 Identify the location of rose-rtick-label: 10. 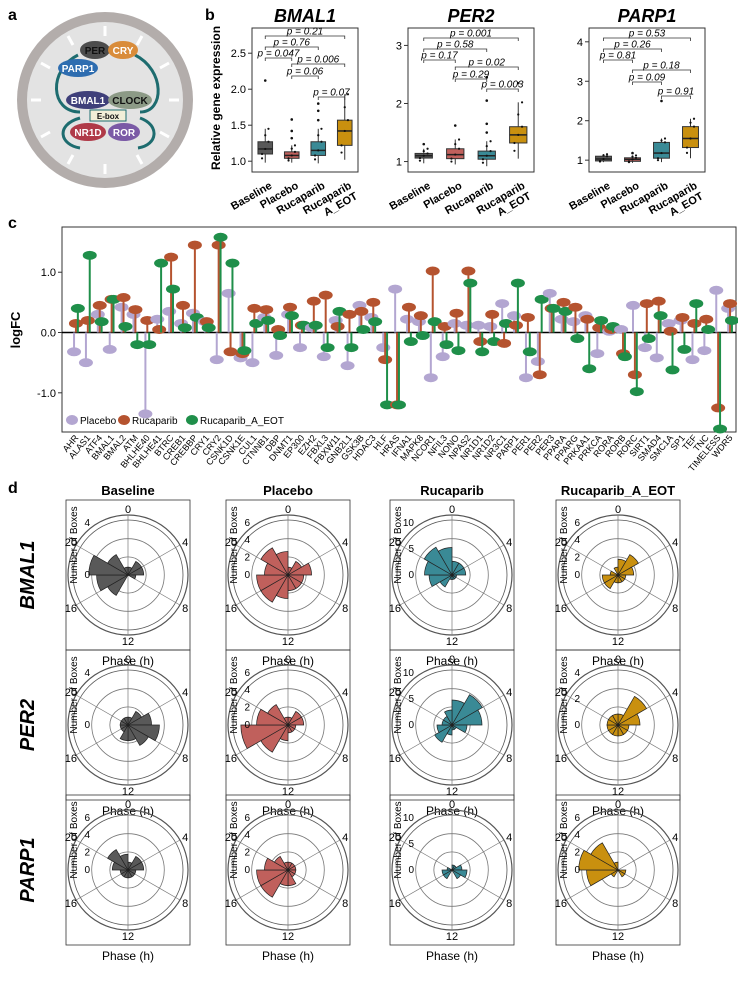
(409, 523).